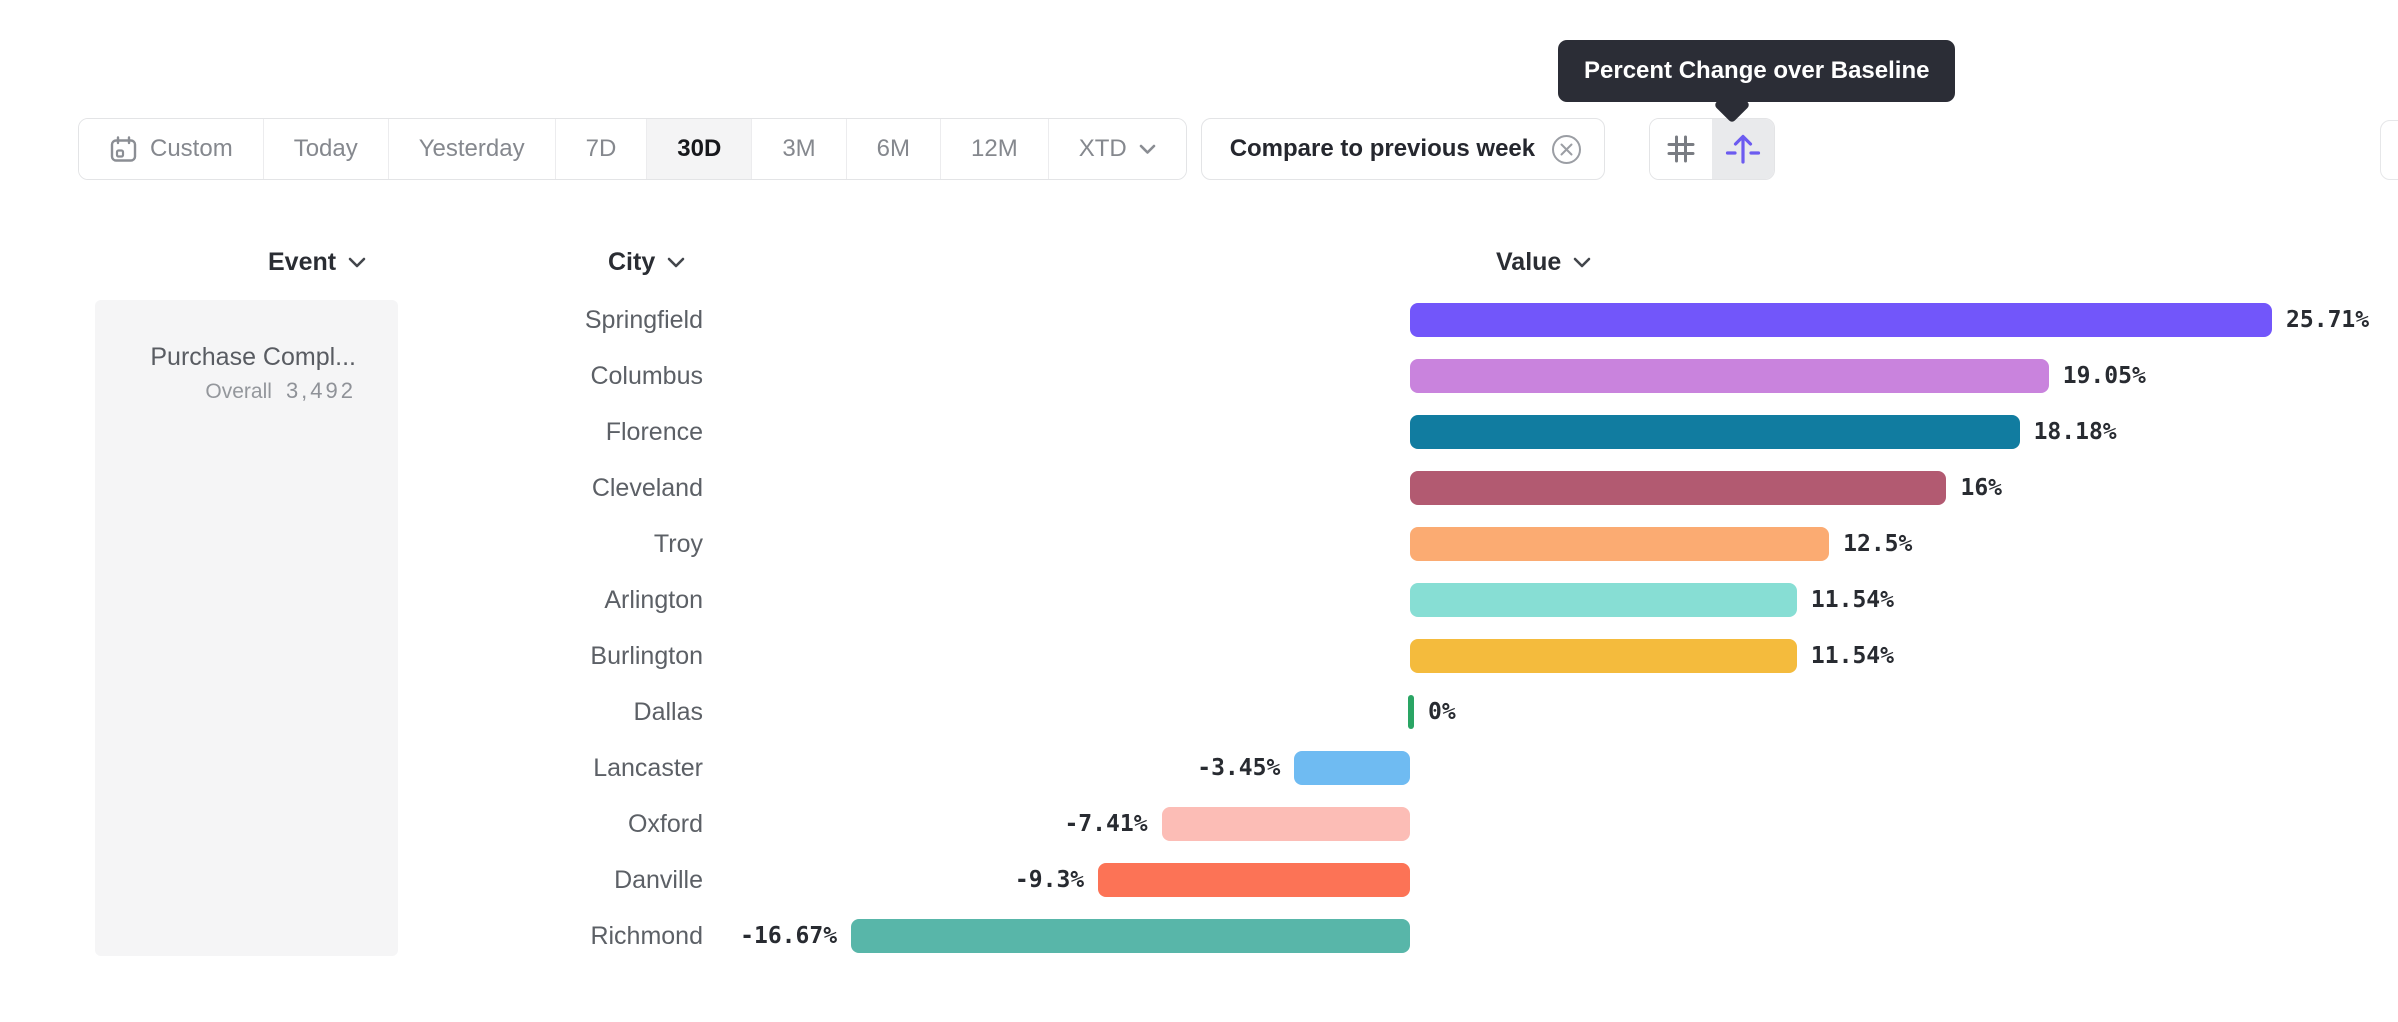  What do you see at coordinates (1841, 320) in the screenshot?
I see `bar-springfield` at bounding box center [1841, 320].